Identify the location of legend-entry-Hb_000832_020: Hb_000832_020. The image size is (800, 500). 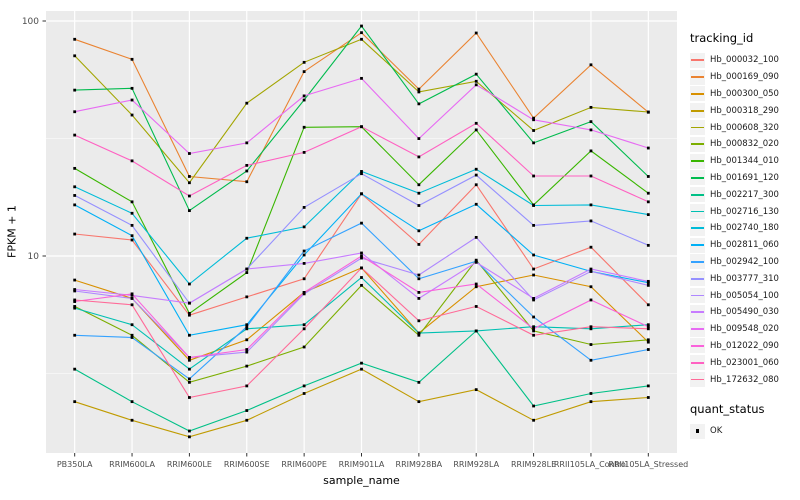
(744, 144).